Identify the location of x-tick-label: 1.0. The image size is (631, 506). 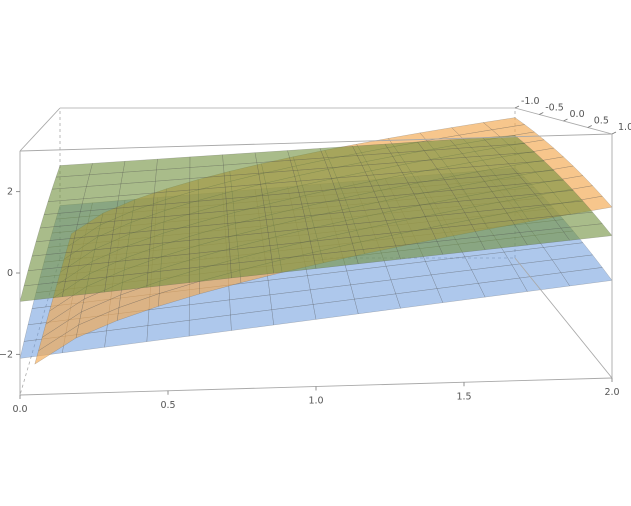
(315, 401).